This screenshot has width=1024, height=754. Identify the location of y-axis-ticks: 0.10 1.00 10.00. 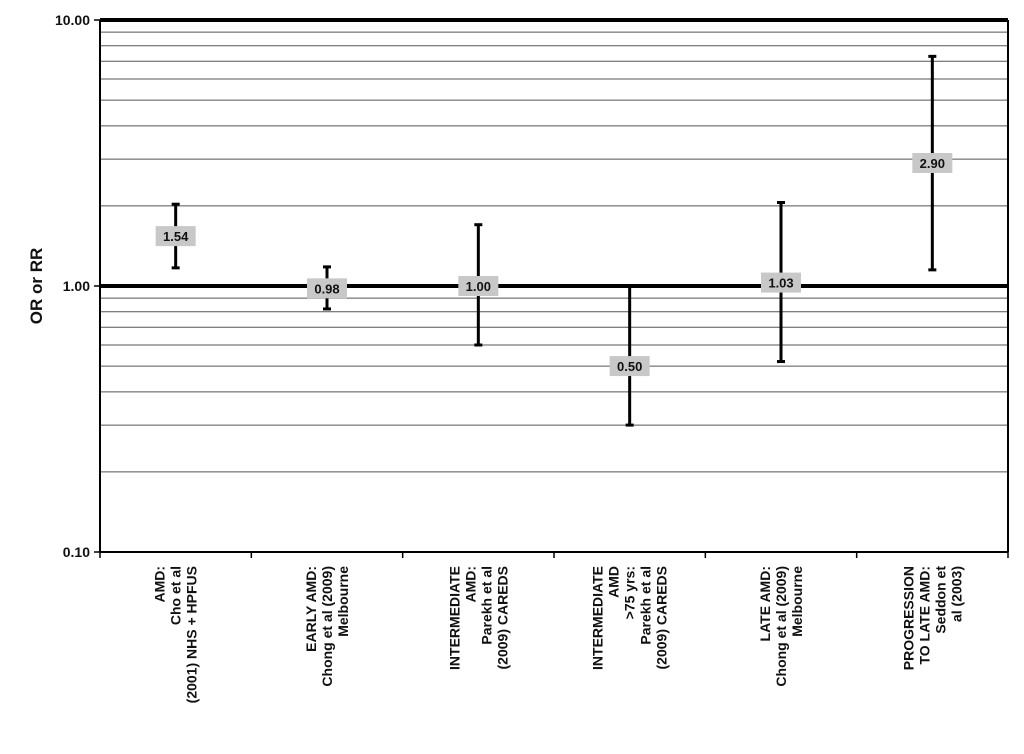
(77, 286).